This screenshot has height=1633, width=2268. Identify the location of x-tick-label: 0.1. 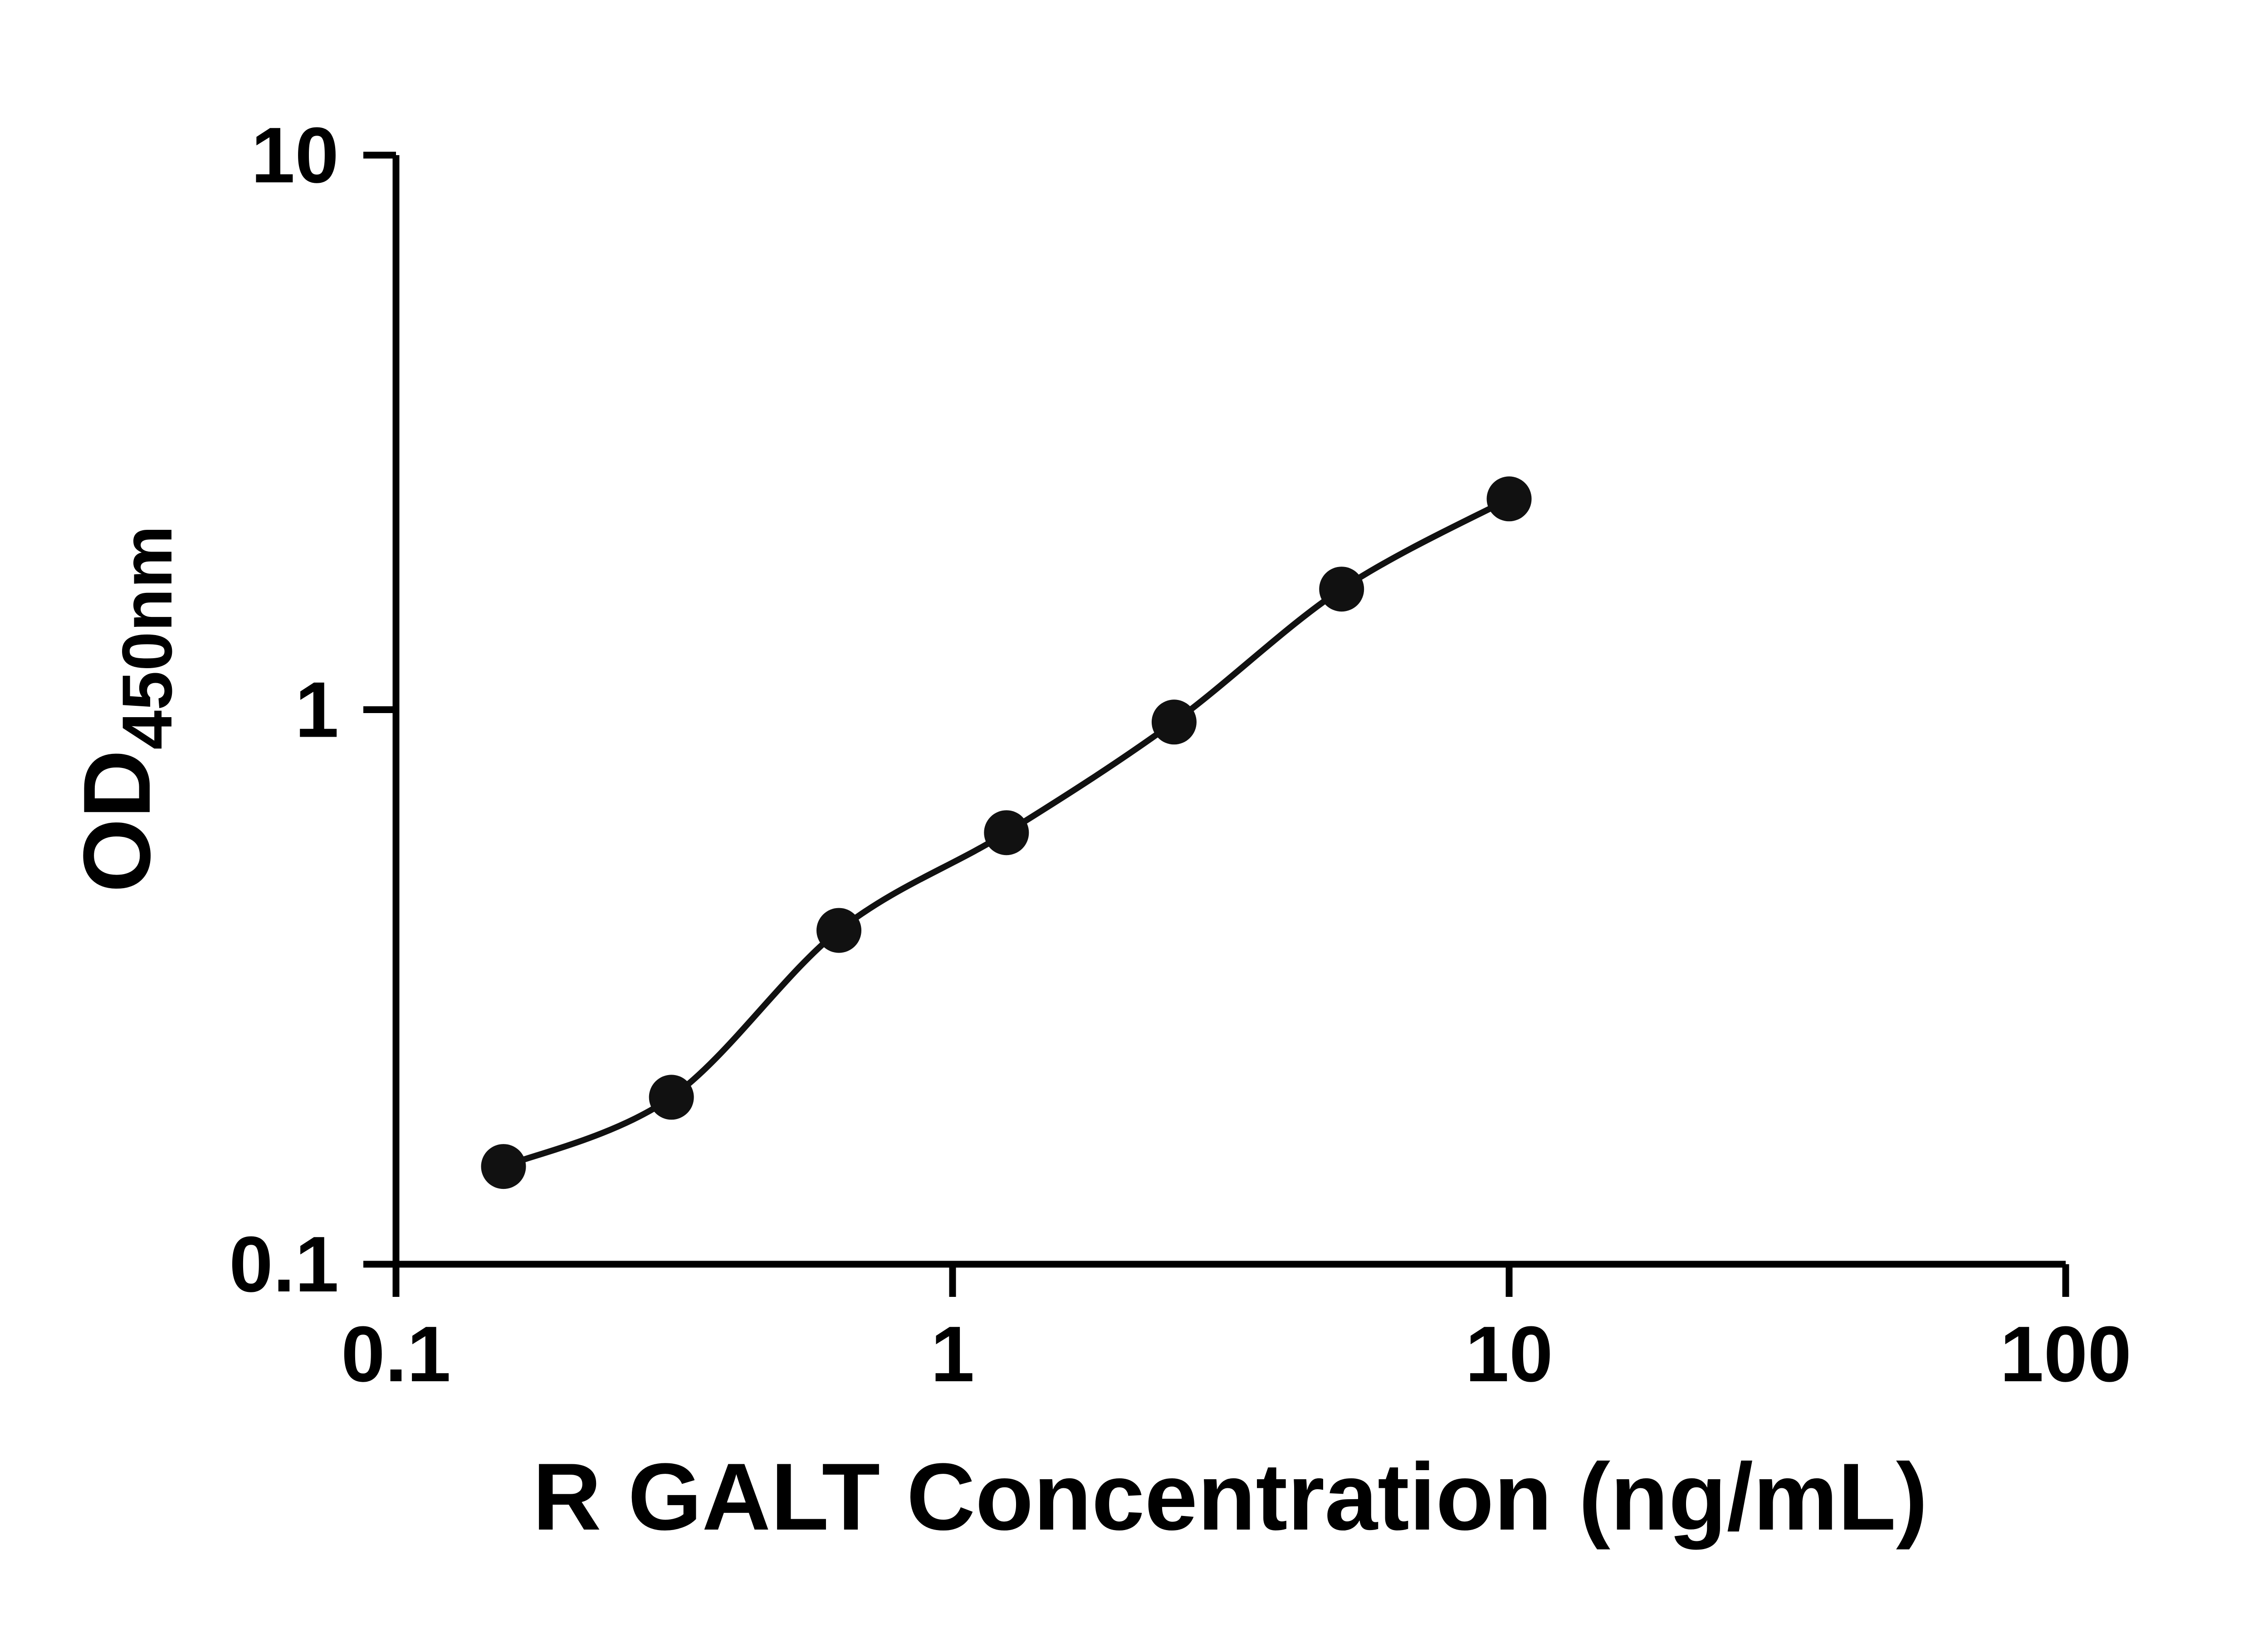
(396, 1354).